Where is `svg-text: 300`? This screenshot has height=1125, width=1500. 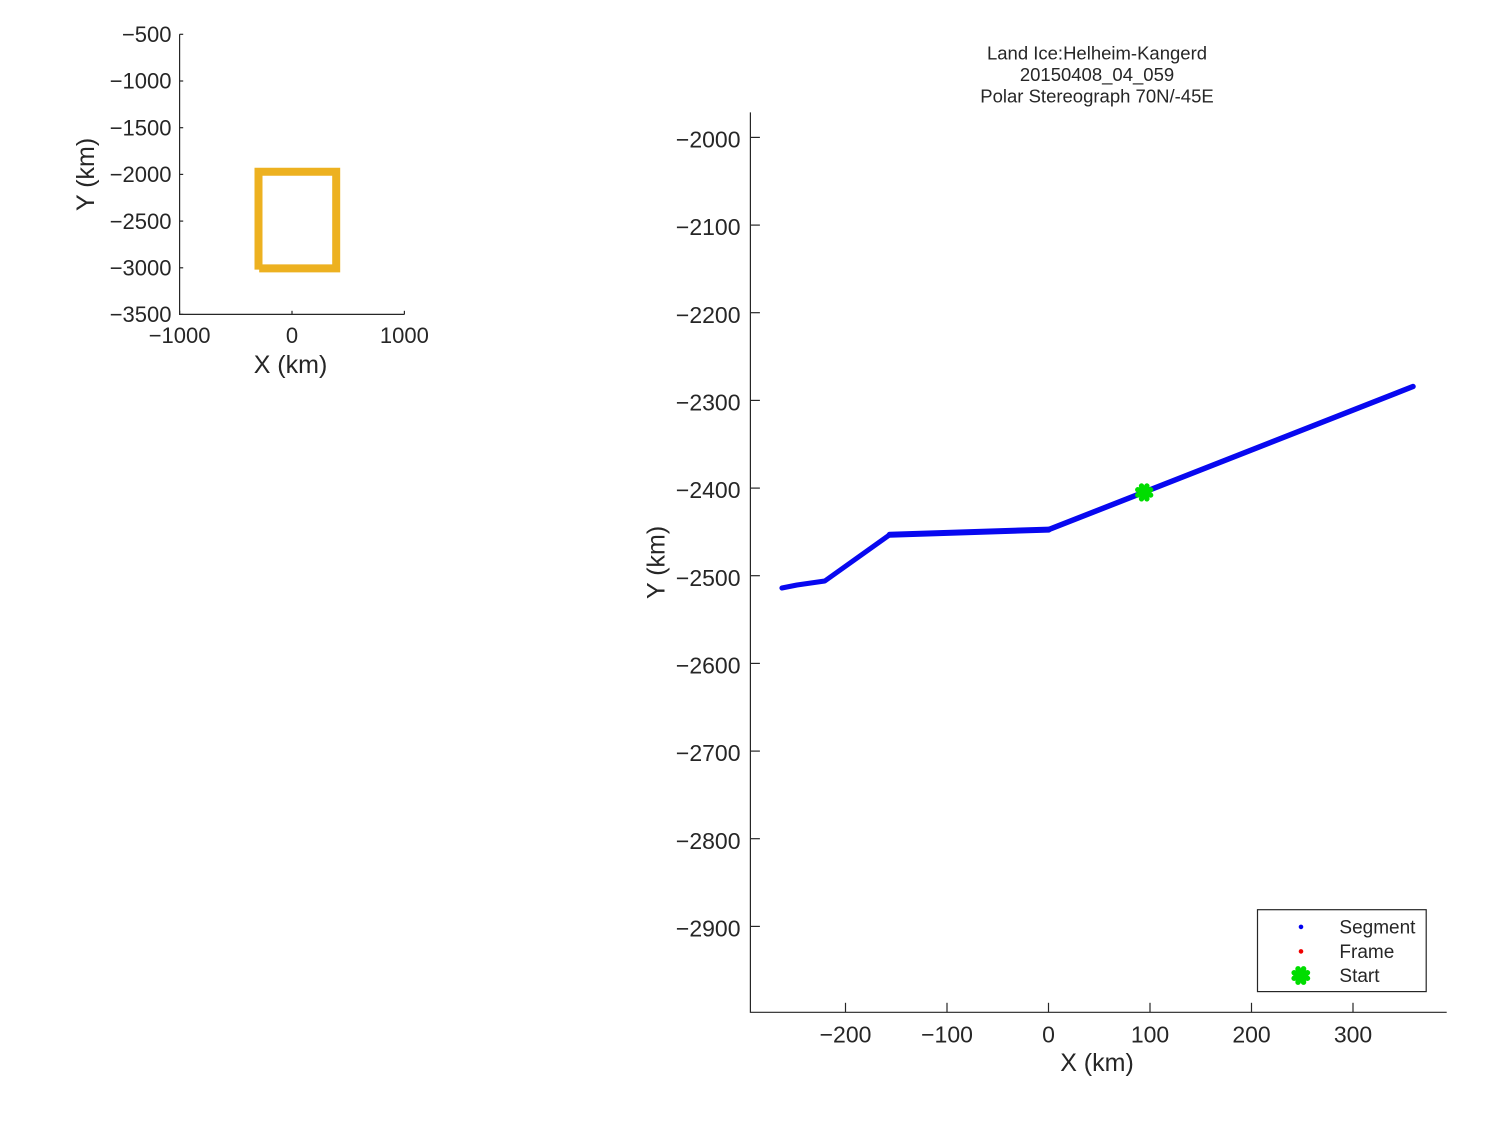 svg-text: 300 is located at coordinates (1353, 1035).